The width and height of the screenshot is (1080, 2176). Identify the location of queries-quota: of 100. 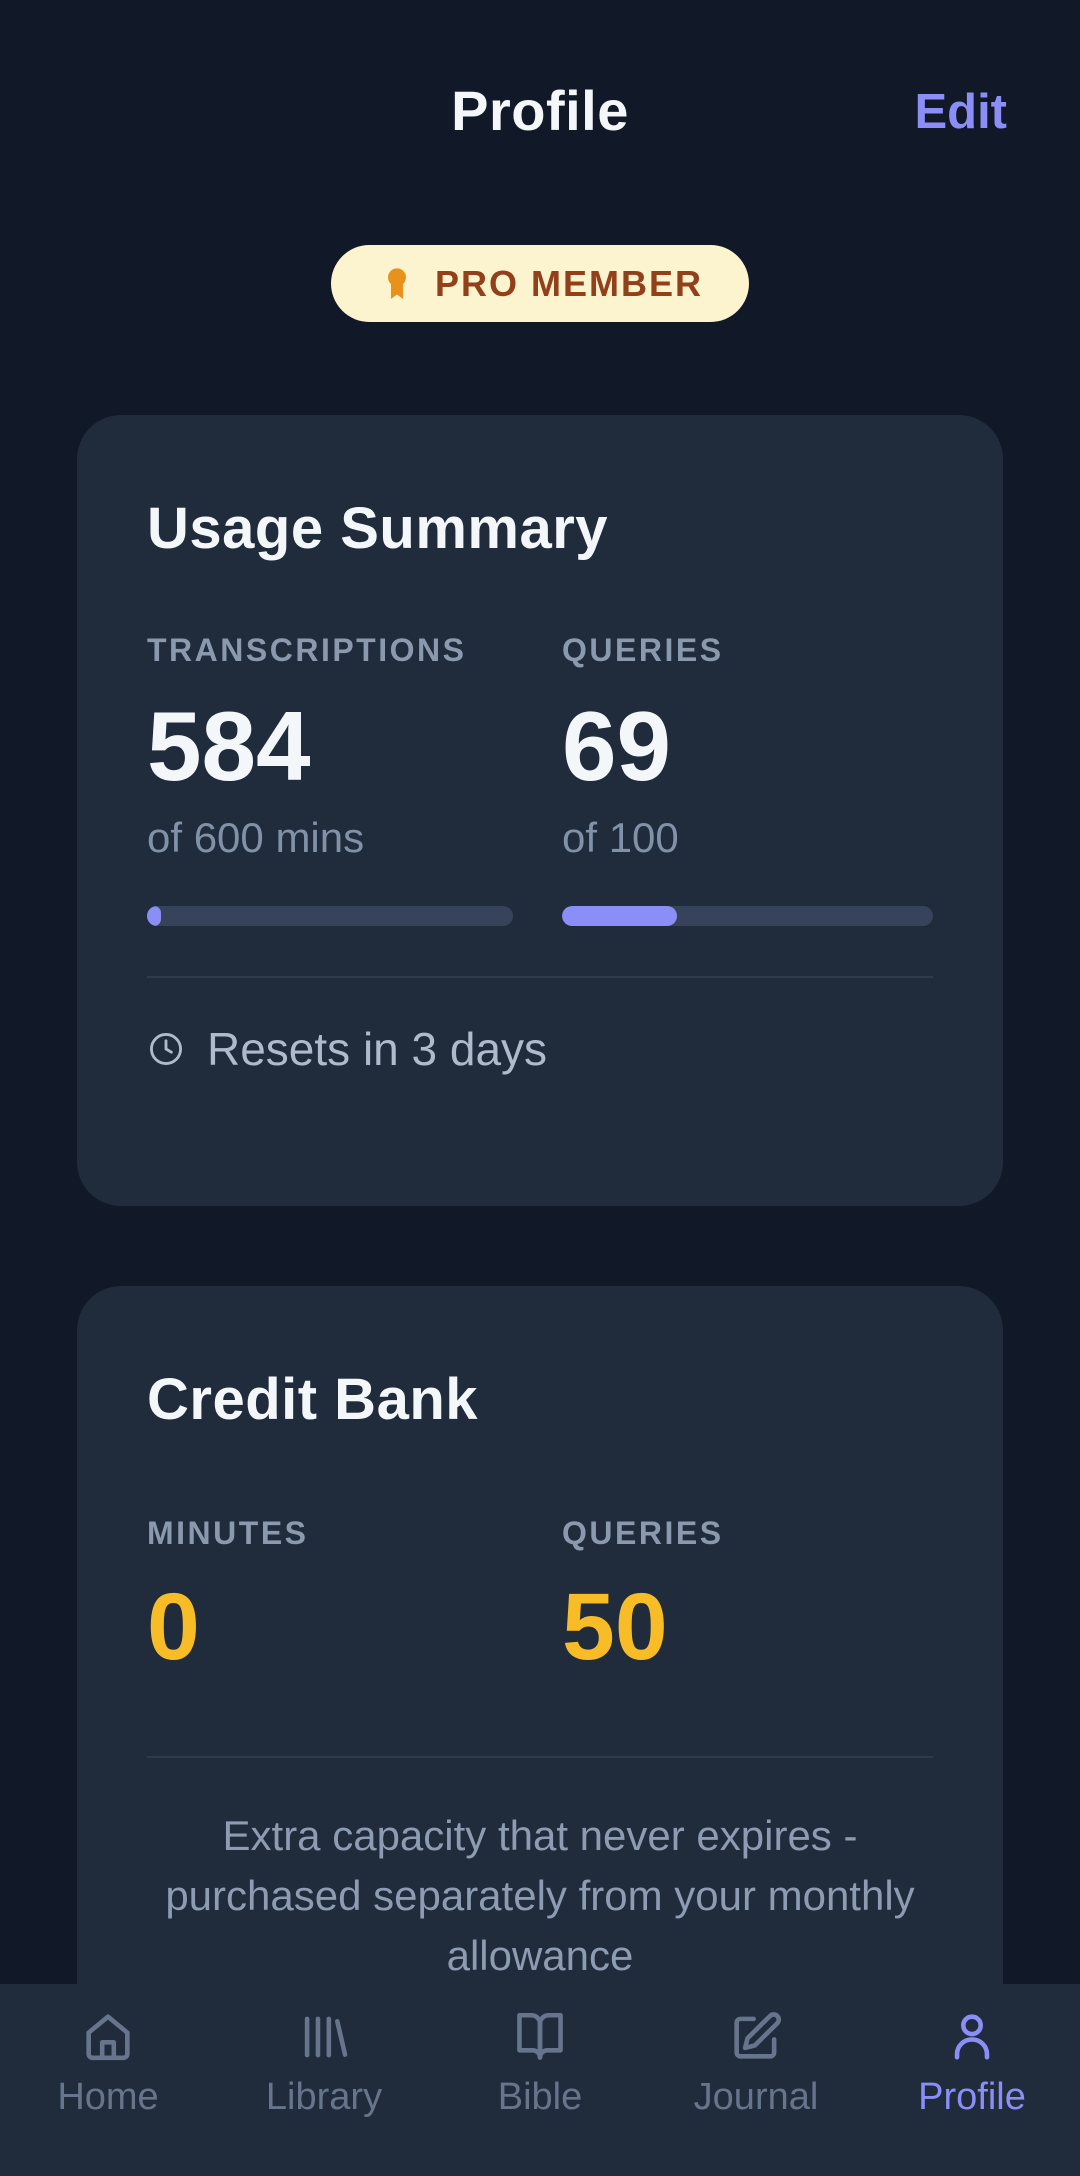
(620, 837).